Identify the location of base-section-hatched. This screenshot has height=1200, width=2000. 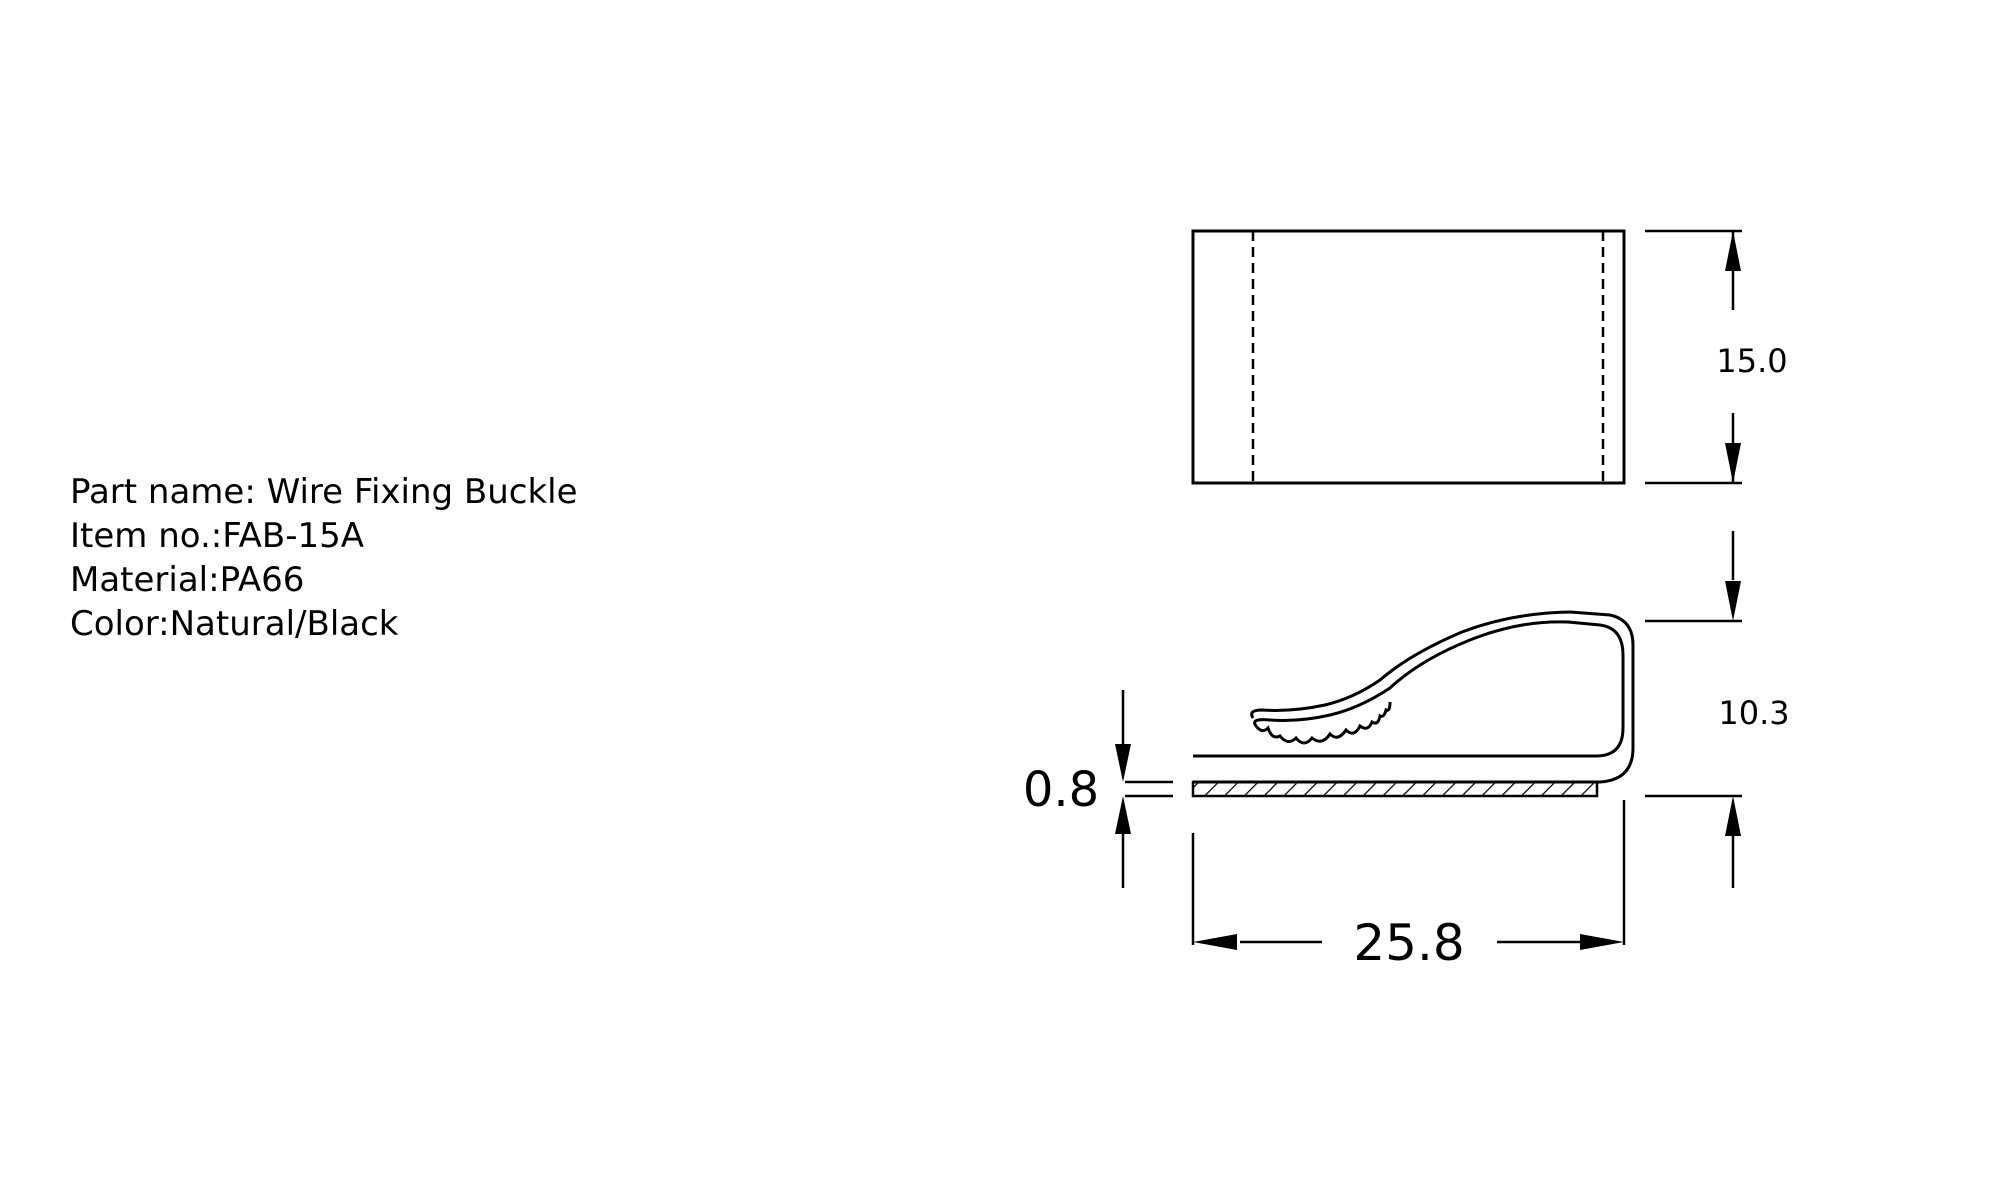
(1395, 789).